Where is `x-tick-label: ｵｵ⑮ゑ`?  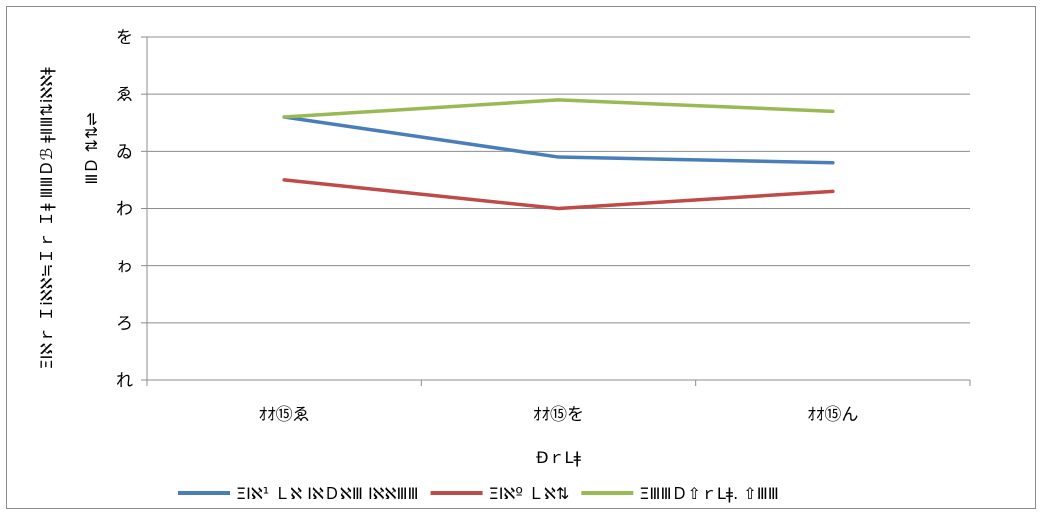
x-tick-label: ｵｵ⑮ゑ is located at coordinates (284, 415).